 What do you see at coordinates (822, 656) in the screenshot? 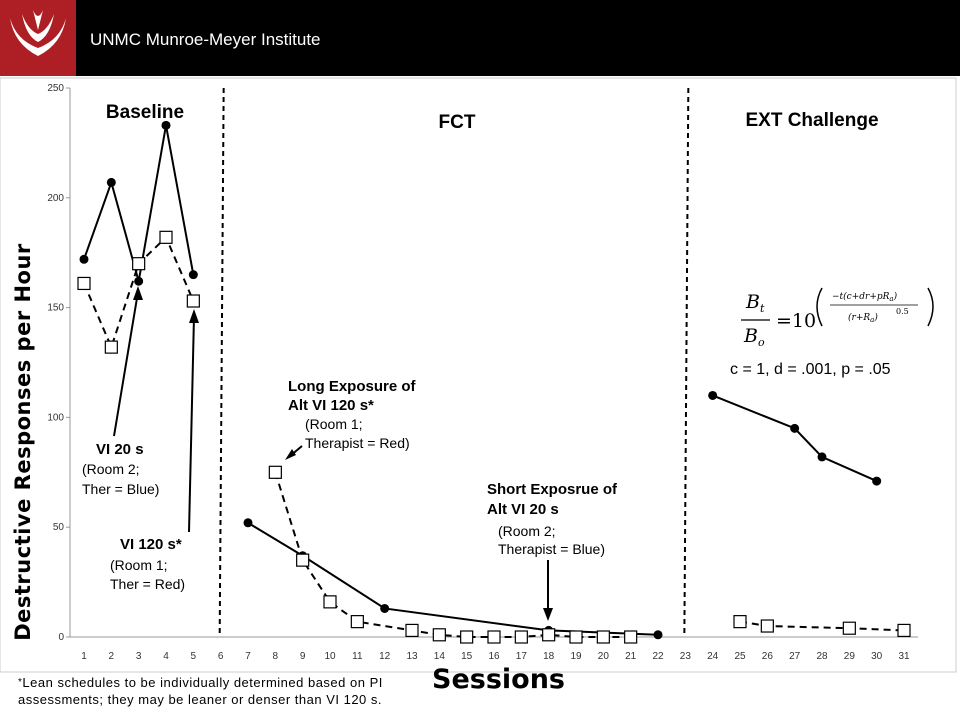
I see `x-tick-label: 28` at bounding box center [822, 656].